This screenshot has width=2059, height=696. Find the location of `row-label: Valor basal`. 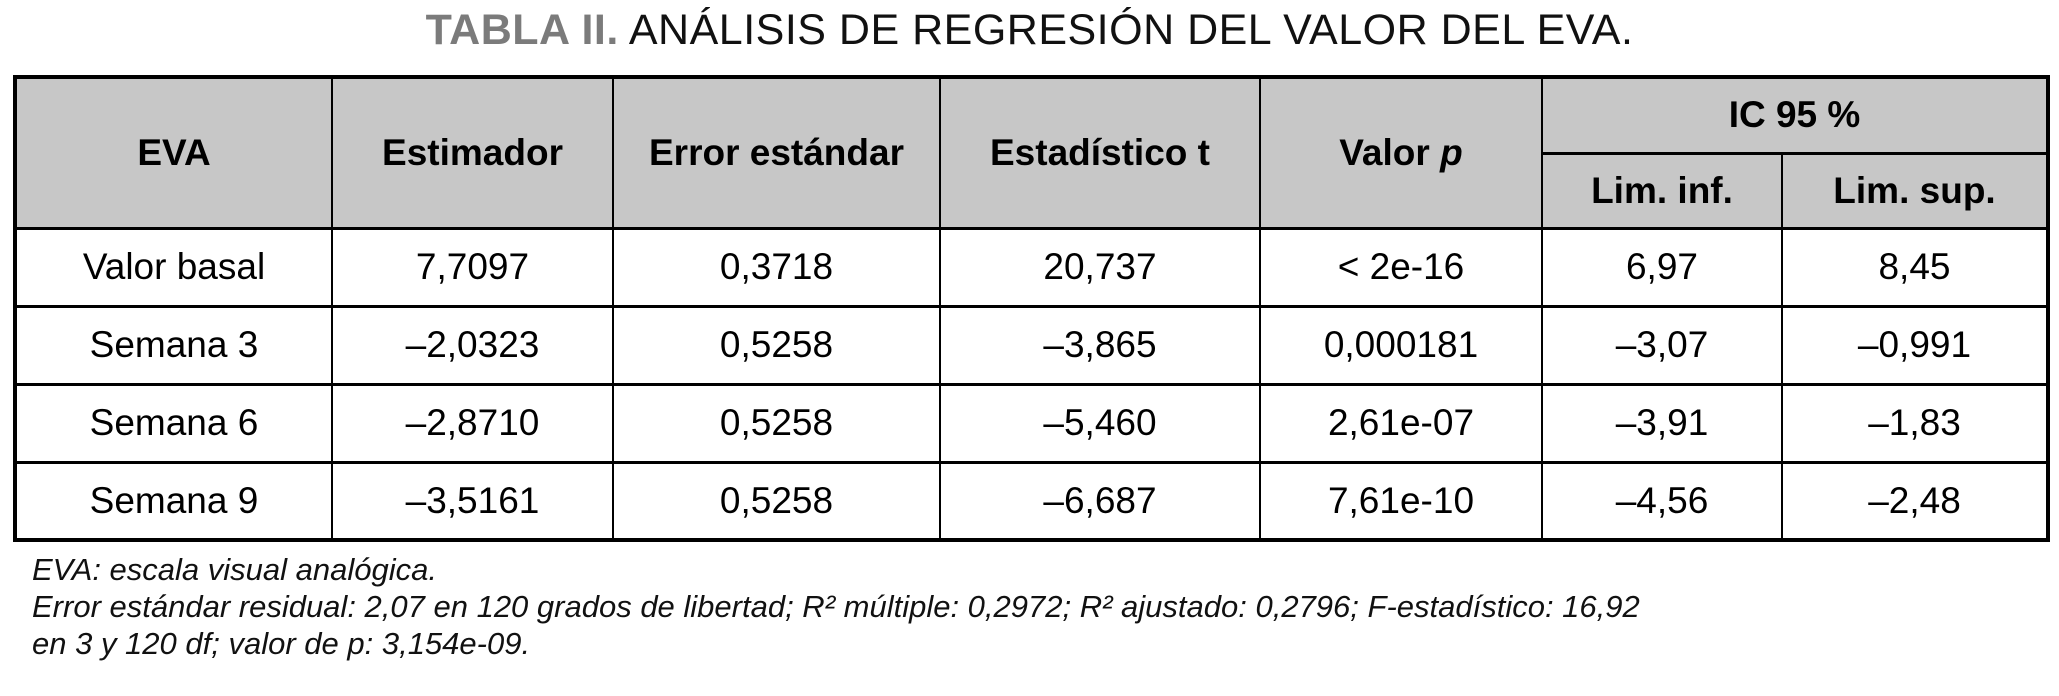

row-label: Valor basal is located at coordinates (173, 267).